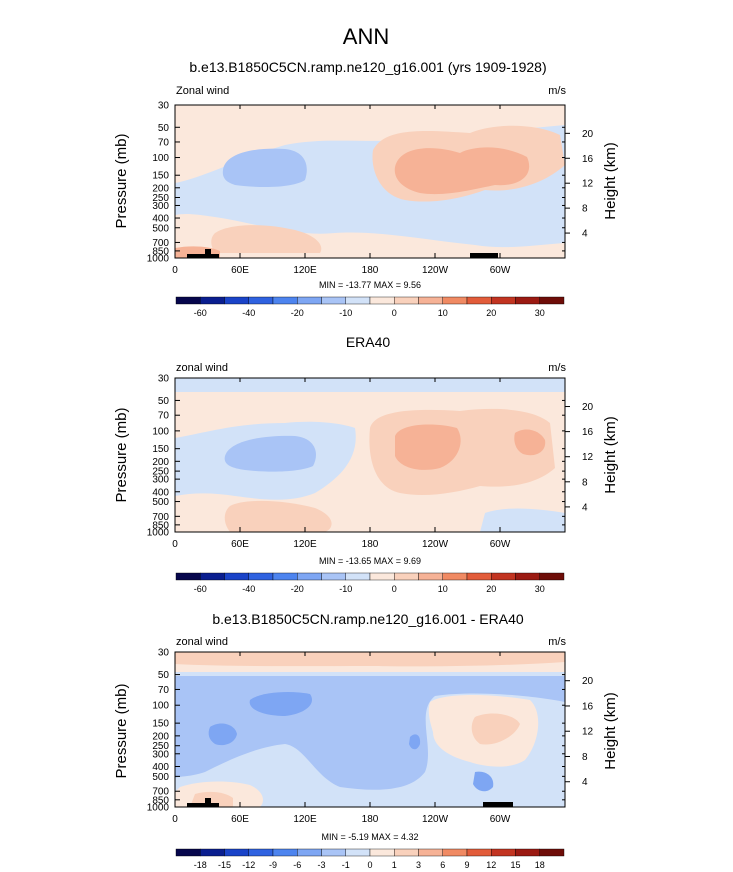 This screenshot has height=872, width=733. What do you see at coordinates (418, 865) in the screenshot?
I see `colorbar-label: 3` at bounding box center [418, 865].